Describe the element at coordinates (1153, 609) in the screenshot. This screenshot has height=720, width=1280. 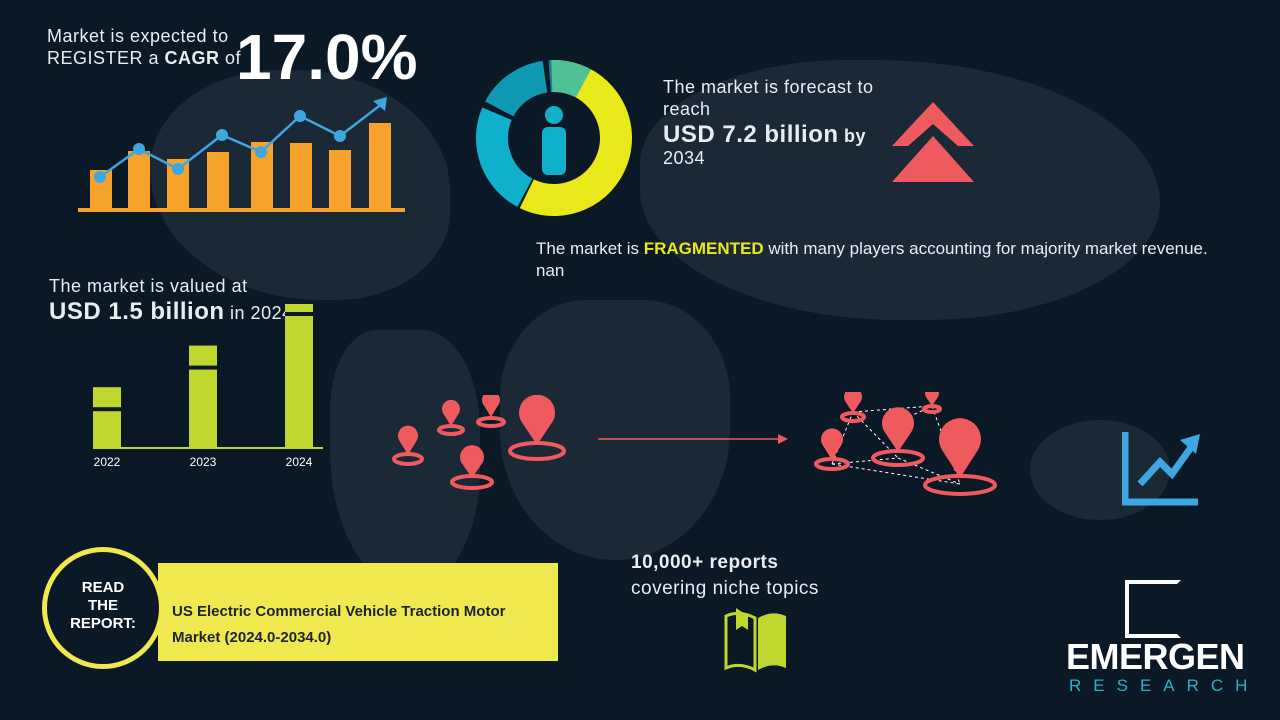
I see `emergen-logo-mark` at that location.